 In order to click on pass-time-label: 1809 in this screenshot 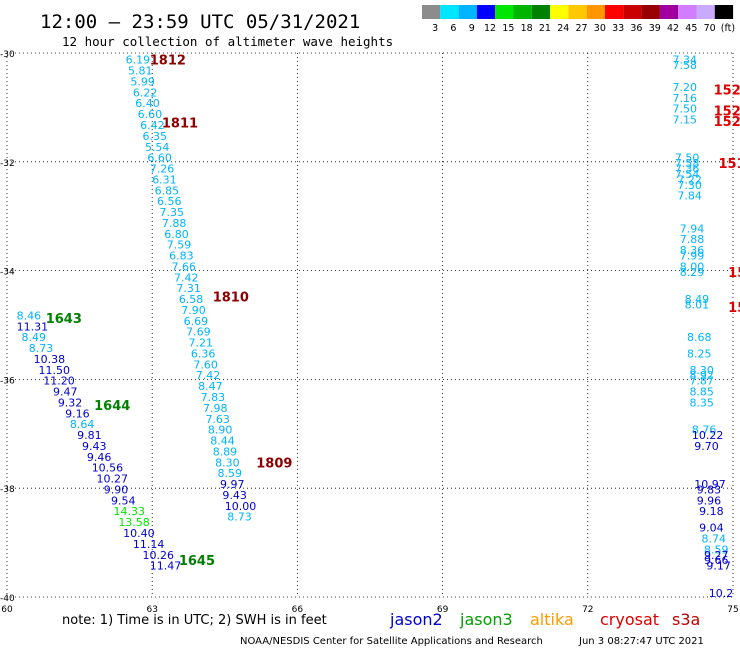, I will do `click(274, 463)`.